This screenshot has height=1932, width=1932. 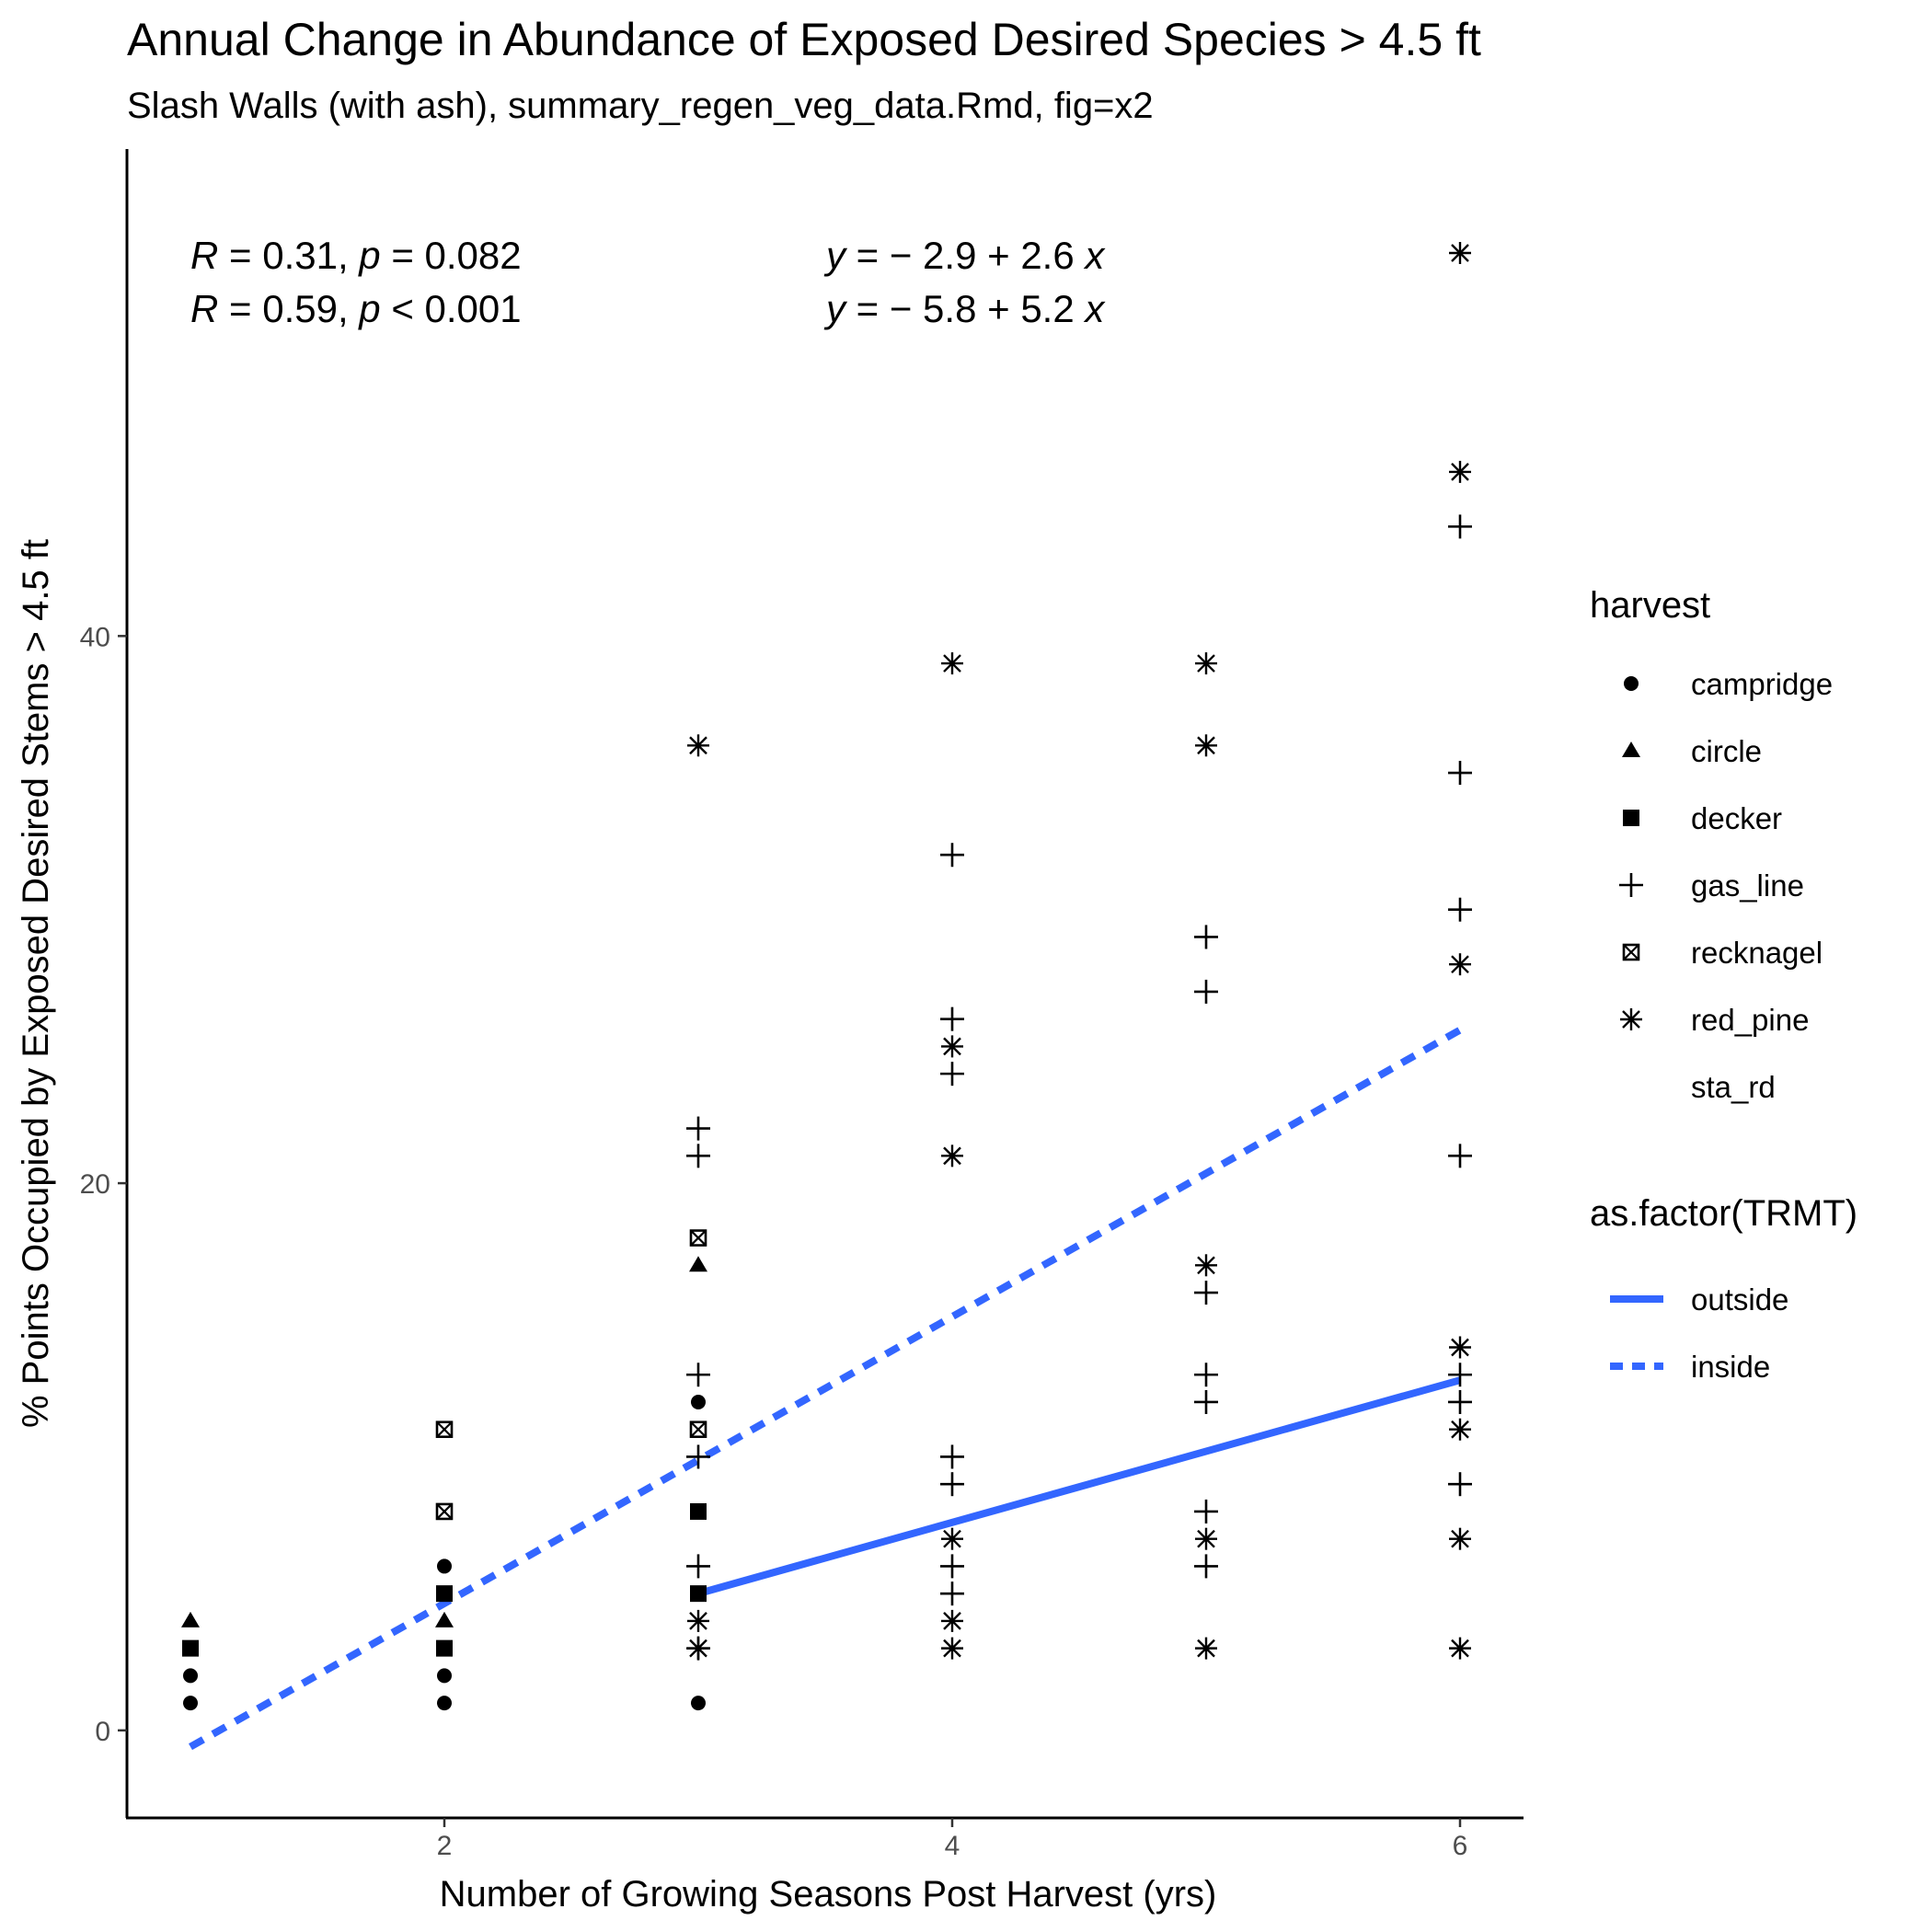 What do you see at coordinates (964, 282) in the screenshot?
I see `regression-equations: y = − 2.9 + 2.6 x y = − 5.8 + 5.2 x` at bounding box center [964, 282].